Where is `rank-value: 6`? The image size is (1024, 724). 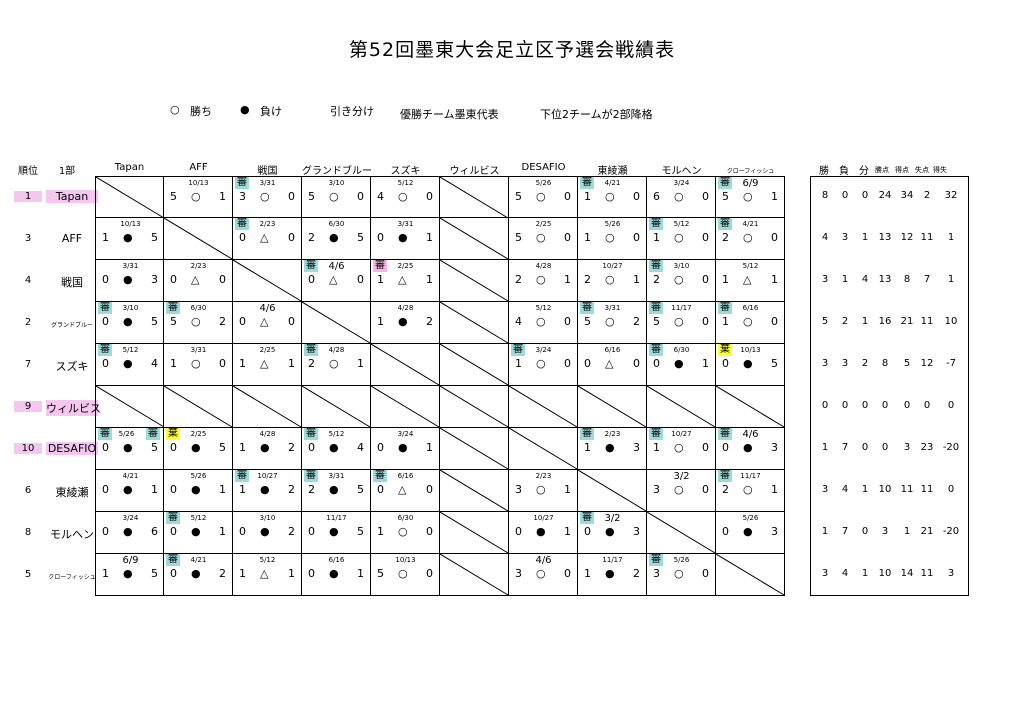 rank-value: 6 is located at coordinates (28, 490).